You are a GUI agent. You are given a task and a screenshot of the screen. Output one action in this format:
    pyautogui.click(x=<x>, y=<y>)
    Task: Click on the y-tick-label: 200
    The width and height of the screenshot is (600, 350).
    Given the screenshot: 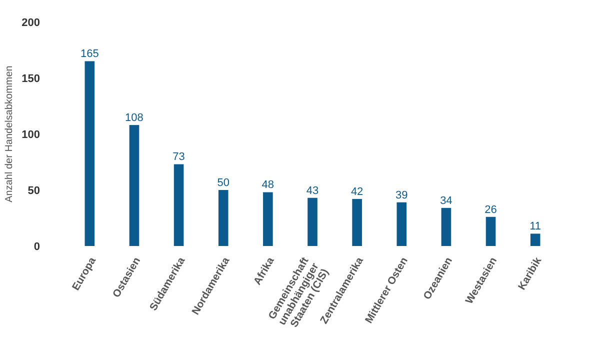 What is the action you would take?
    pyautogui.click(x=31, y=22)
    